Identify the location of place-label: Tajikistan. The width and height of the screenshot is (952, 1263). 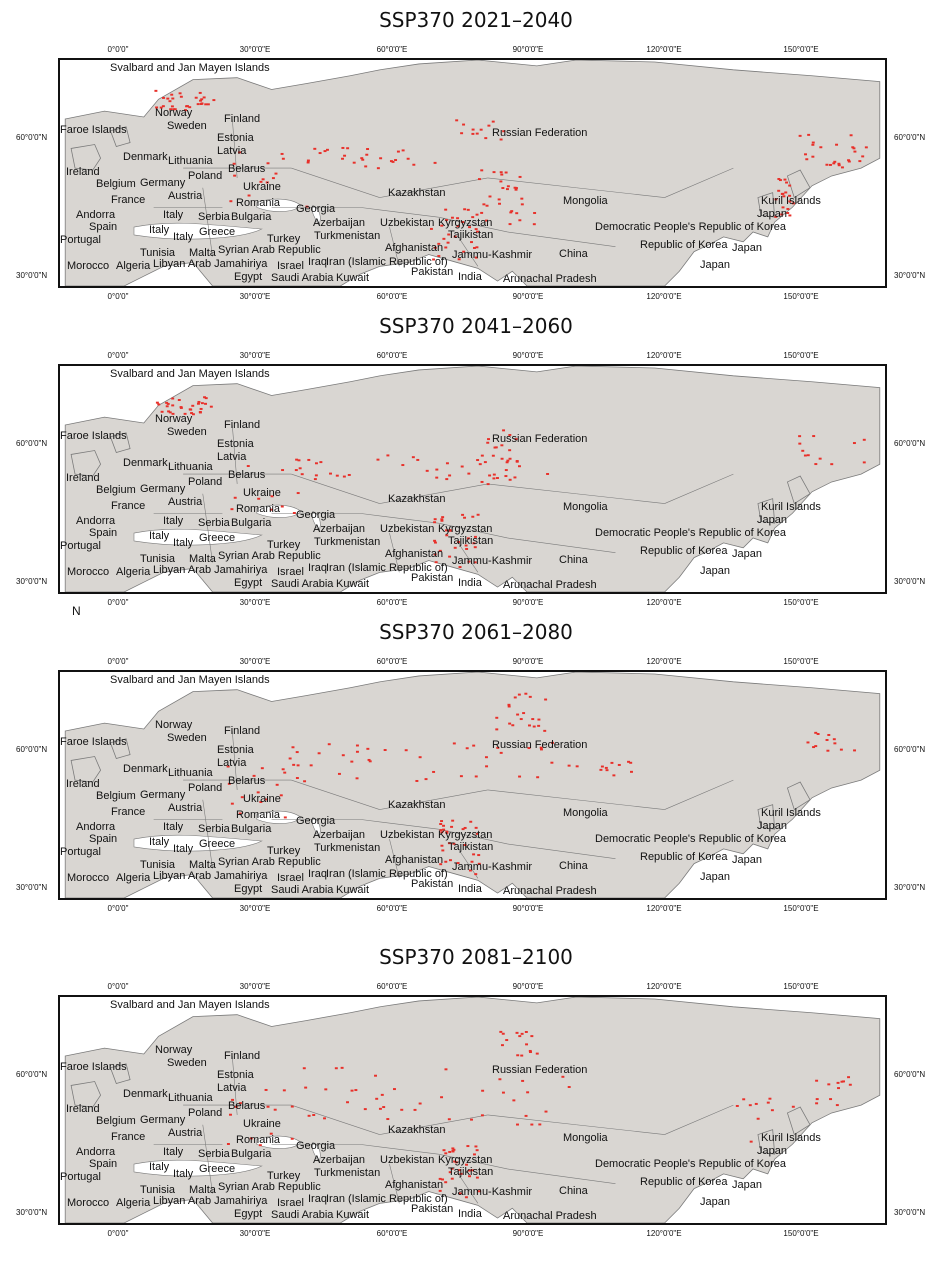
(471, 235).